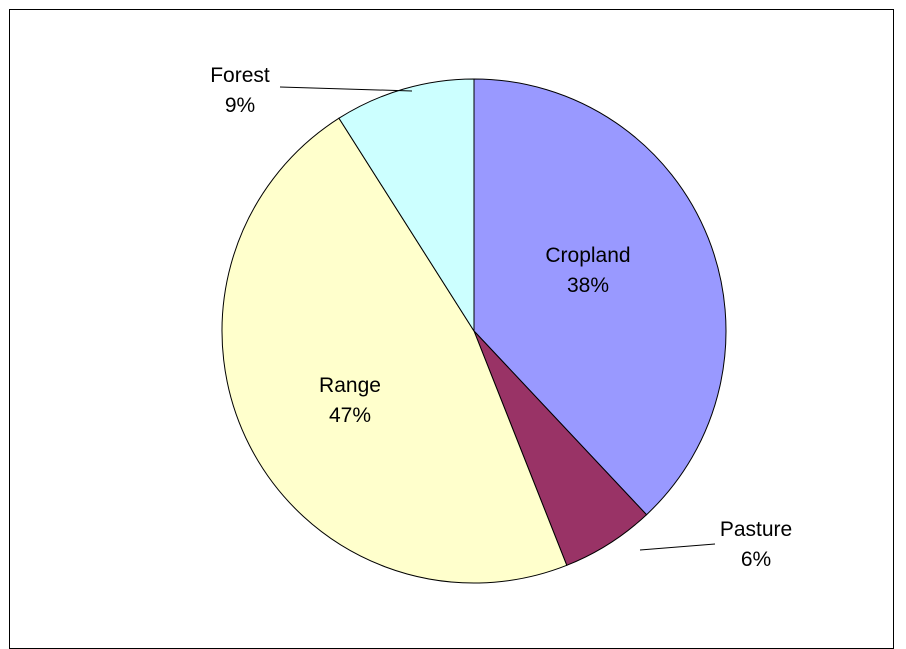 The height and width of the screenshot is (649, 906). What do you see at coordinates (756, 559) in the screenshot?
I see `slice-percent: 6%` at bounding box center [756, 559].